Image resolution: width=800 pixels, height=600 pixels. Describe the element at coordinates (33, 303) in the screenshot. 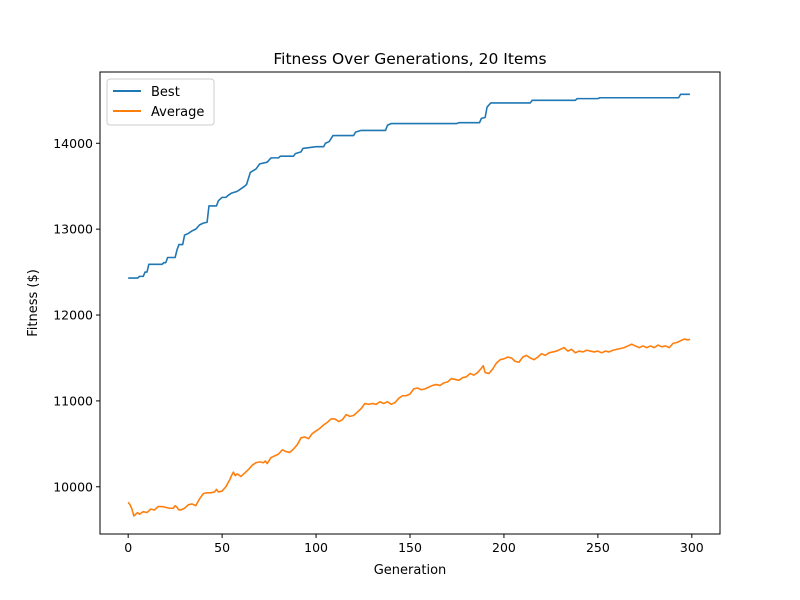

I see `y-axis-label: Fitness ($)` at that location.